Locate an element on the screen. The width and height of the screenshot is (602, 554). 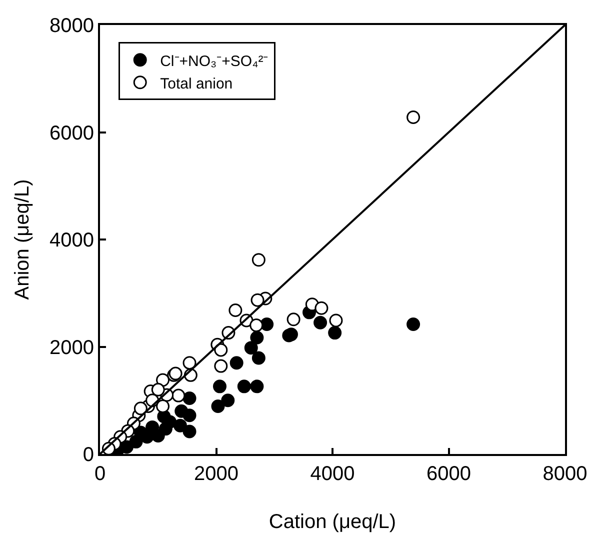
y-tick-label: 2000 is located at coordinates (72, 347).